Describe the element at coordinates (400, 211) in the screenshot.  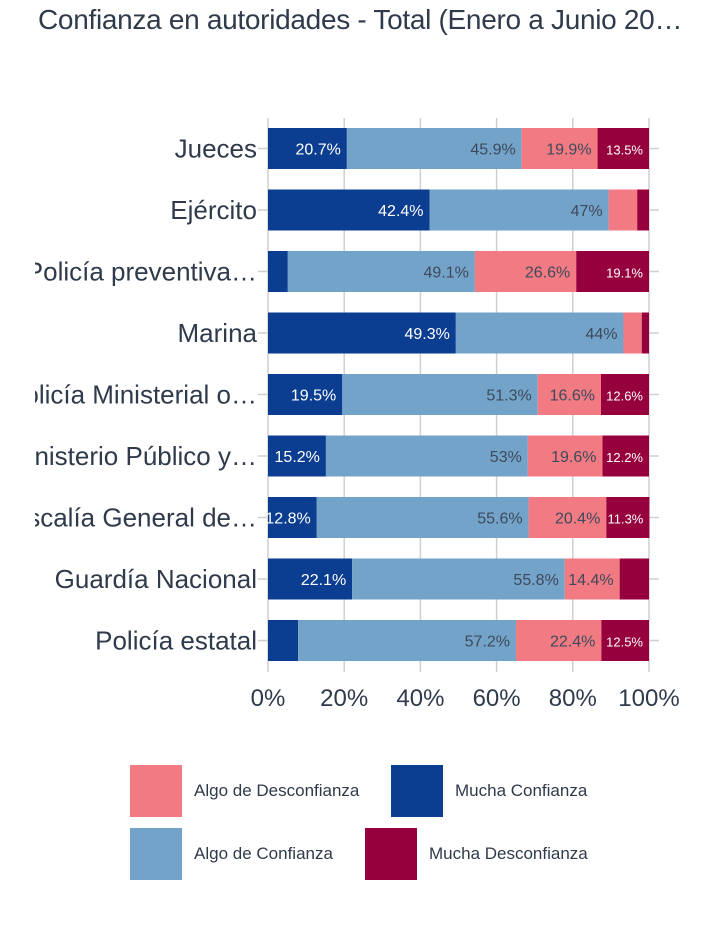
I see `data-label: 42.4%` at that location.